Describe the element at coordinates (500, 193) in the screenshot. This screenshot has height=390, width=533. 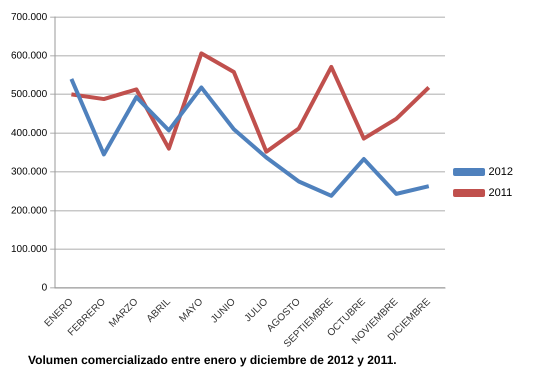
I see `legend-label: 2011` at that location.